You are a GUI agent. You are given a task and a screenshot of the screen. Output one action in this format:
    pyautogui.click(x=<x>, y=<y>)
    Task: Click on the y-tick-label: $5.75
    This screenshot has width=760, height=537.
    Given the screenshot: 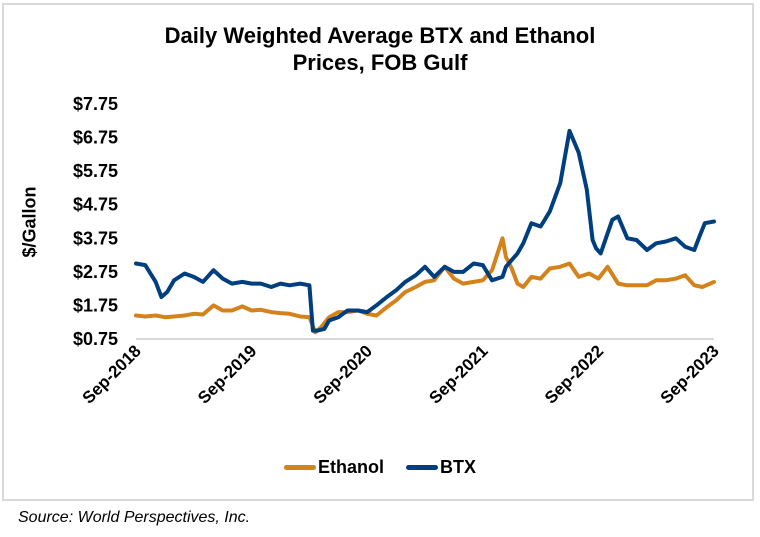 What is the action you would take?
    pyautogui.click(x=95, y=171)
    